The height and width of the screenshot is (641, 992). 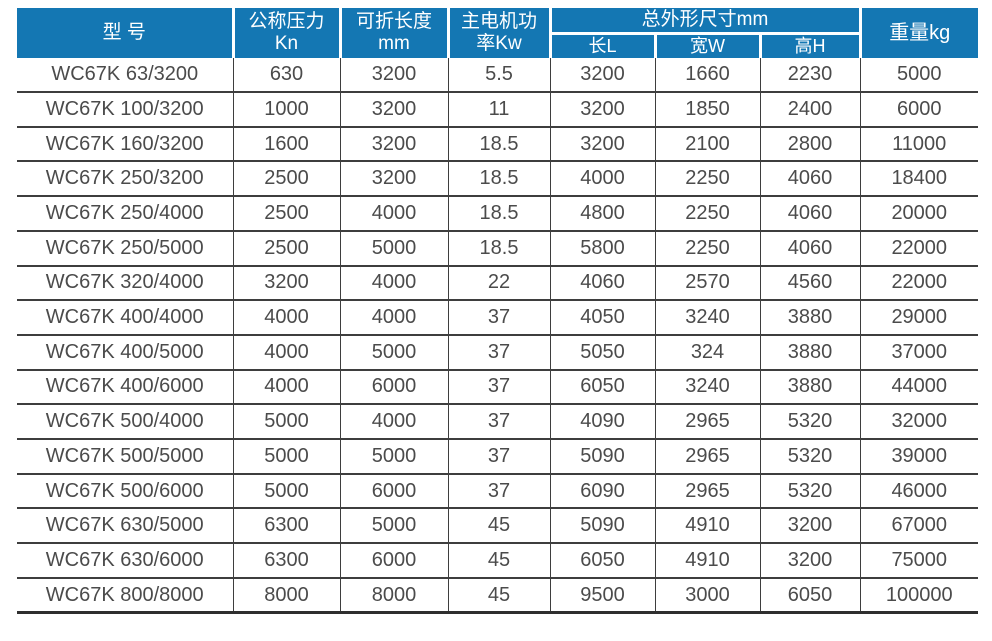 What do you see at coordinates (708, 283) in the screenshot?
I see `table-cell: 2570` at bounding box center [708, 283].